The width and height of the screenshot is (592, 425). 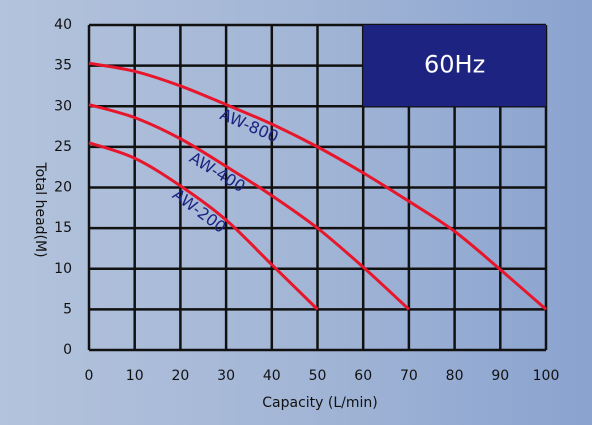 I want to click on y-tick-label: 40, so click(x=63, y=25).